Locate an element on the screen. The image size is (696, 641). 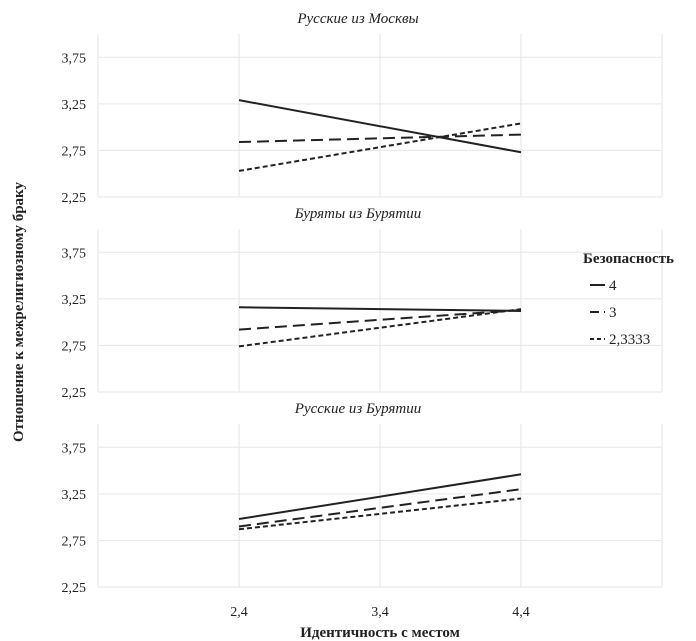
x-tick-label: 4,4 is located at coordinates (521, 612).